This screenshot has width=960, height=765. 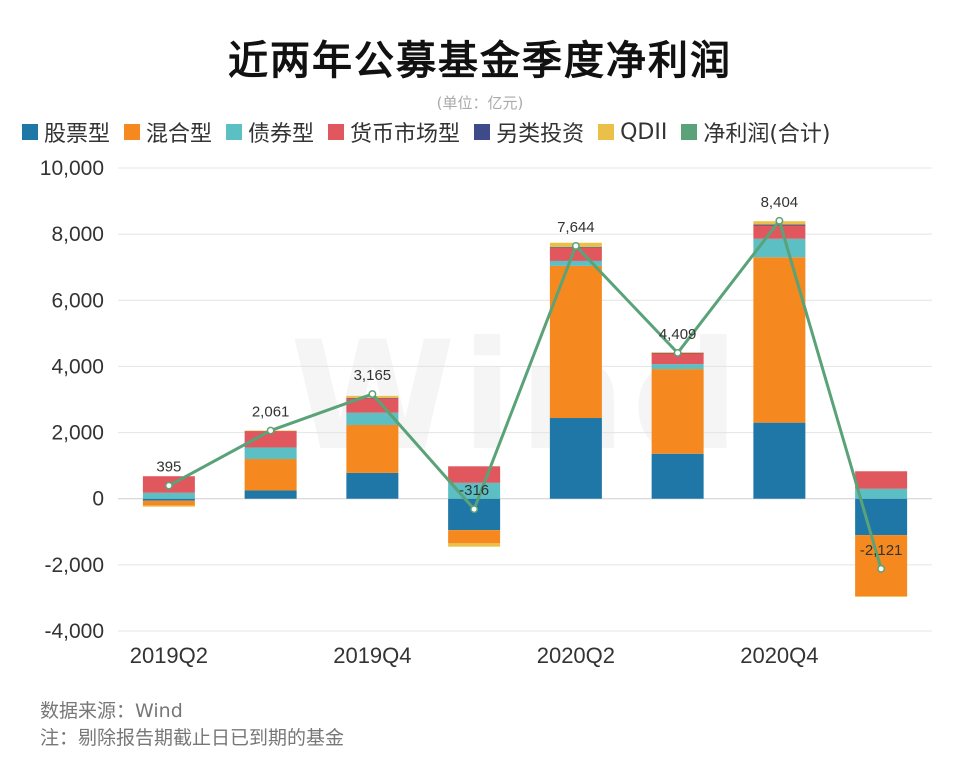 I want to click on legend: 股票型 混合型 债券型 货币市场型 另类投资 QDII 净利润(合计), so click(x=433, y=132).